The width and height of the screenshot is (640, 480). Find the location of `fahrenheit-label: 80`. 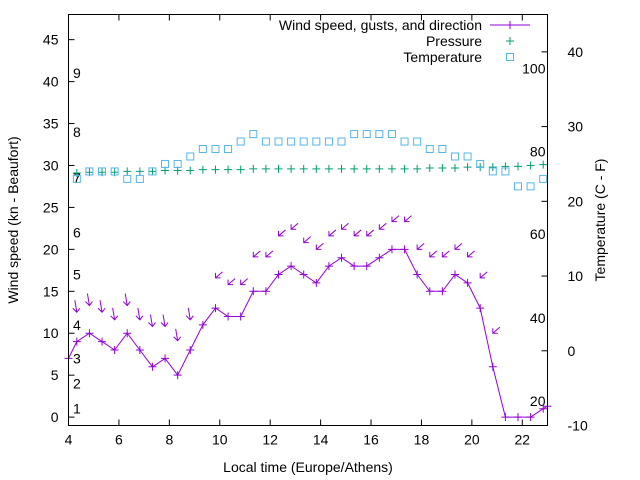

fahrenheit-label: 80 is located at coordinates (538, 151).